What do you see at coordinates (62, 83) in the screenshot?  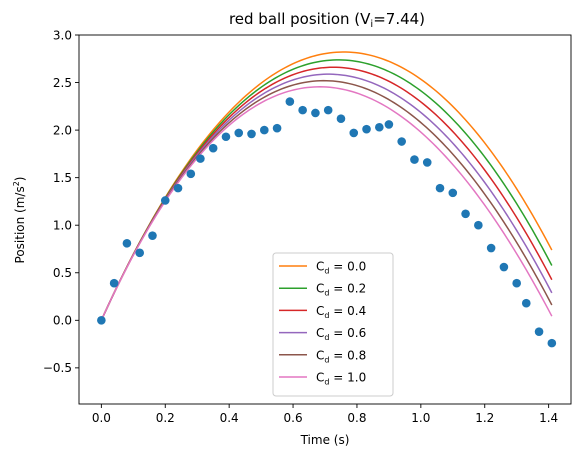 I see `y-tick-label: 2.5` at bounding box center [62, 83].